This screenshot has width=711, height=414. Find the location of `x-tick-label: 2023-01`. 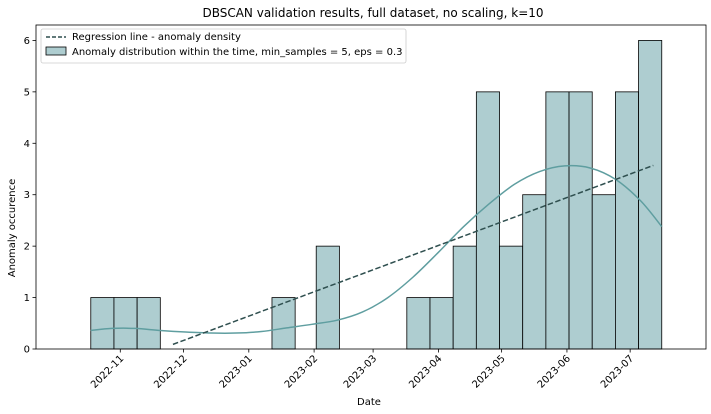

x-tick-label: 2023-01 is located at coordinates (236, 371).